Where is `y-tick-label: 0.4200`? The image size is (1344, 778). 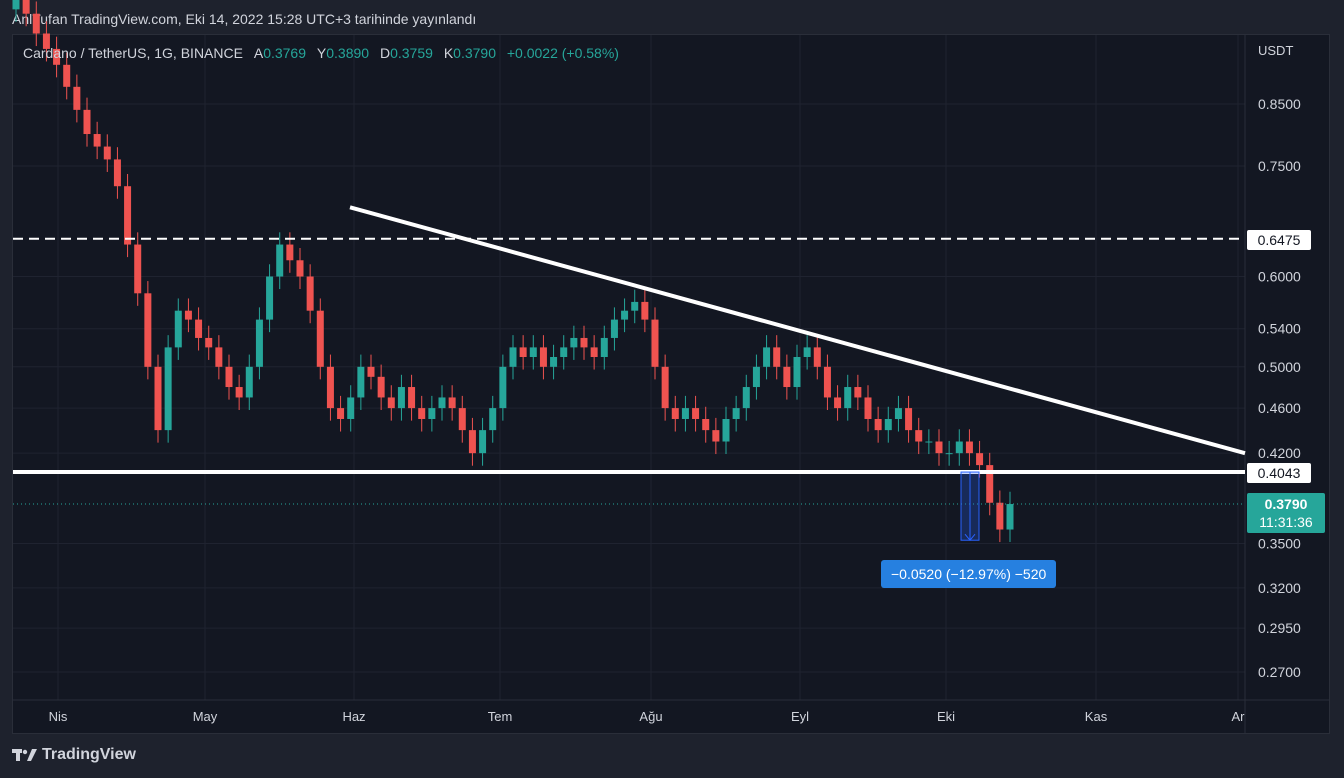
y-tick-label: 0.4200 is located at coordinates (1279, 453).